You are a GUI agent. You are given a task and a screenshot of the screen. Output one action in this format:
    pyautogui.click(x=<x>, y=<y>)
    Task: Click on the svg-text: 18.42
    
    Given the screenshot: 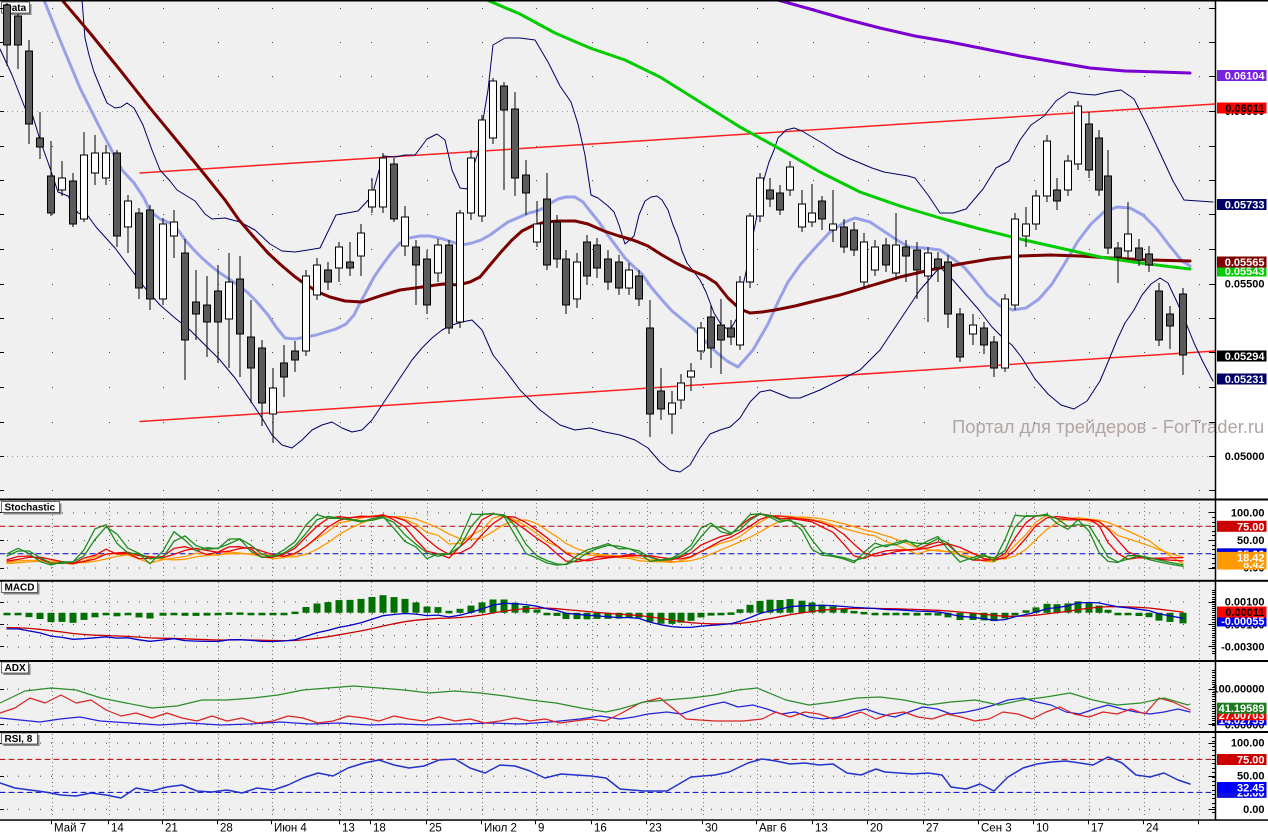 What is the action you would take?
    pyautogui.click(x=1251, y=558)
    